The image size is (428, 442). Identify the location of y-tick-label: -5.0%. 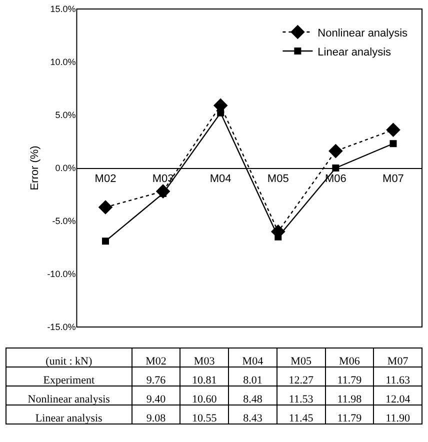
(64, 221).